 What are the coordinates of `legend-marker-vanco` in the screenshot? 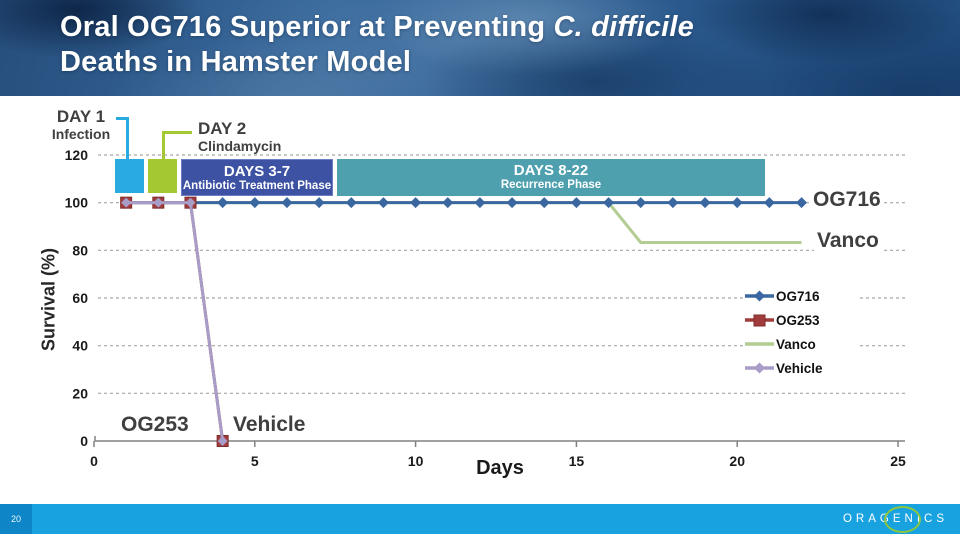 It's located at (759, 344).